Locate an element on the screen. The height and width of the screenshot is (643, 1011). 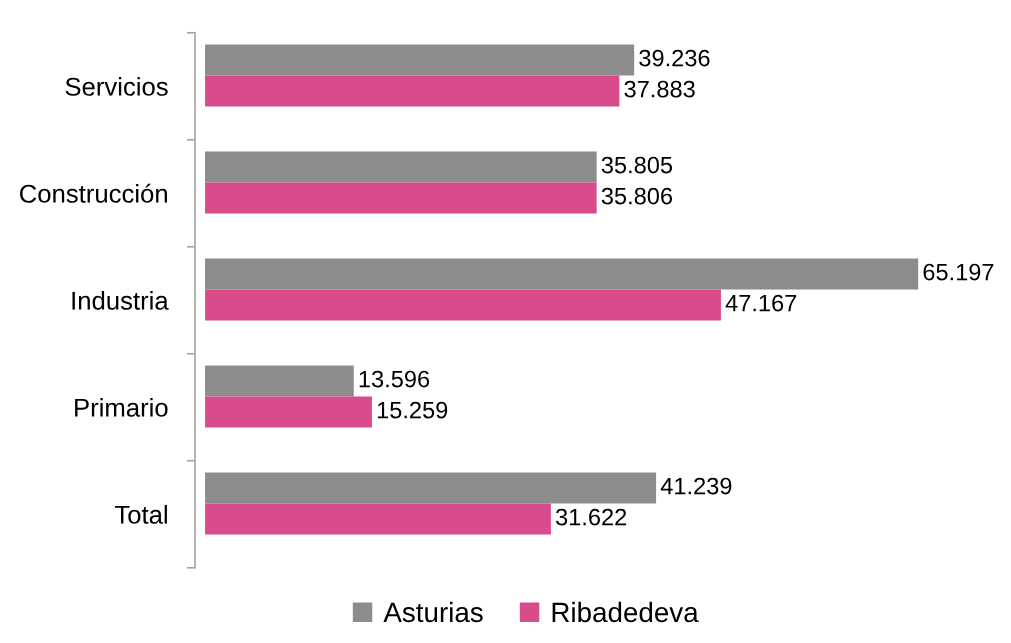
y-tick-label: Construcción is located at coordinates (93, 193).